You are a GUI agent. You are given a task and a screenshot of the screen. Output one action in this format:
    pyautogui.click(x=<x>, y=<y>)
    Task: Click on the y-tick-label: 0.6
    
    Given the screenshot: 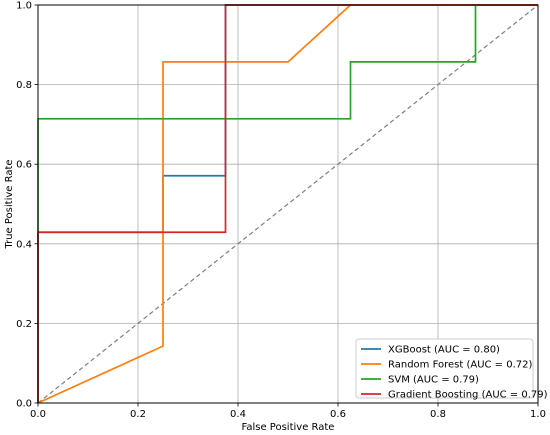 What is the action you would take?
    pyautogui.click(x=24, y=165)
    